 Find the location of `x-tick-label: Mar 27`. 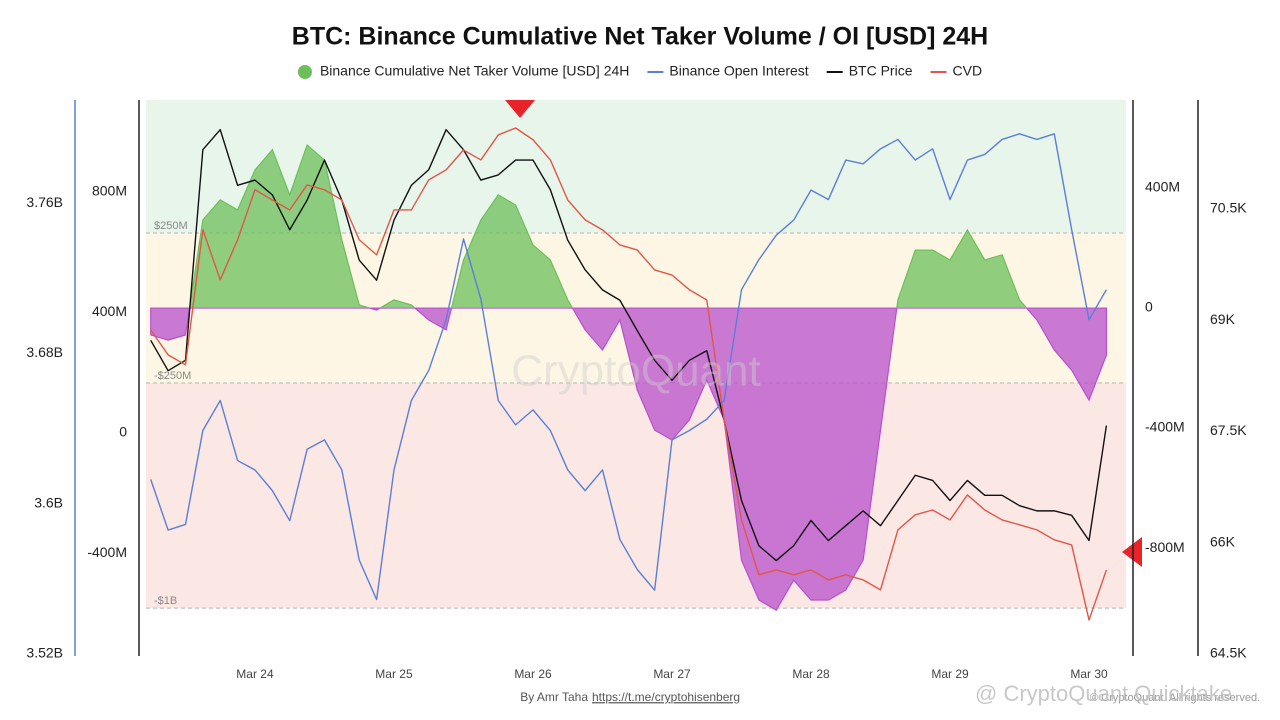

x-tick-label: Mar 27 is located at coordinates (672, 674).